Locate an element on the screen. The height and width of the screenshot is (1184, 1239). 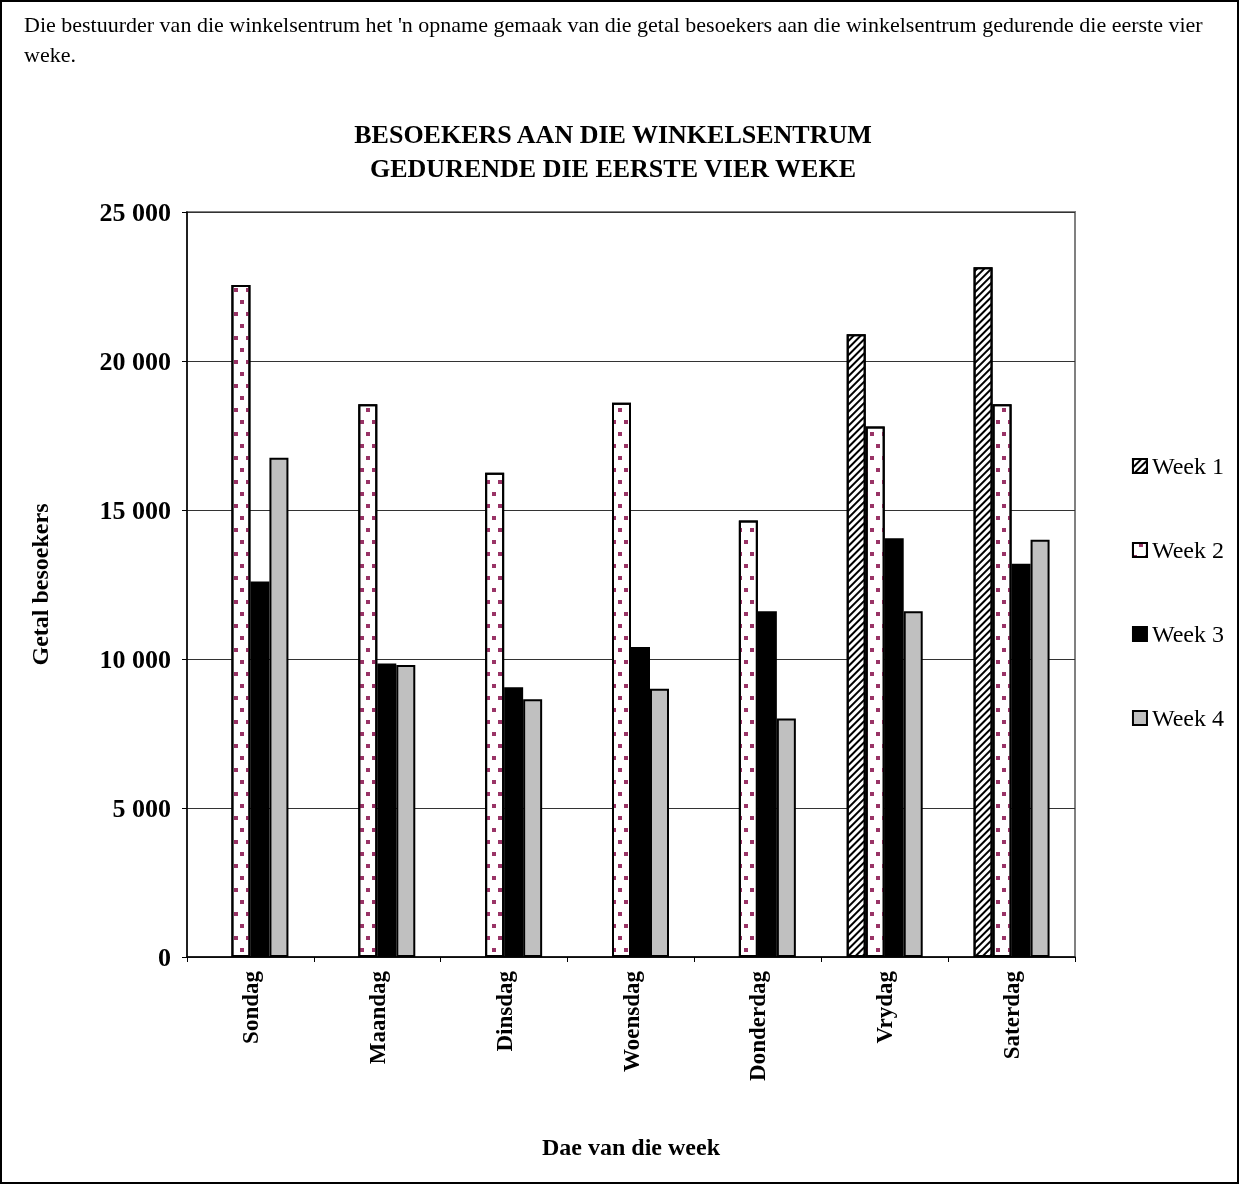
x-tick-label: Donderdag is located at coordinates (758, 1025).